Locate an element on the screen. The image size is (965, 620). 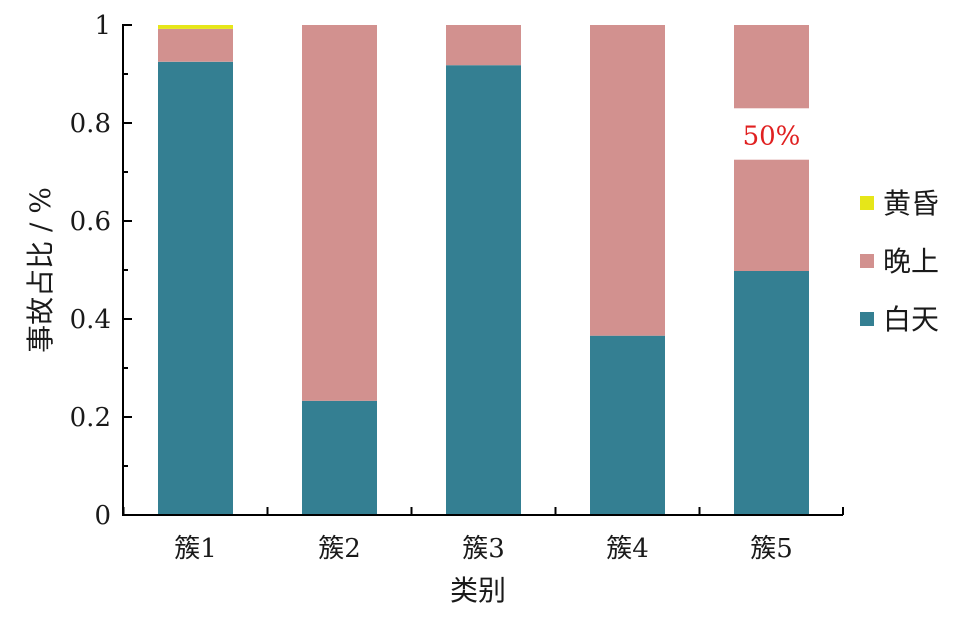
x-tick-label: 簇3 is located at coordinates (483, 549).